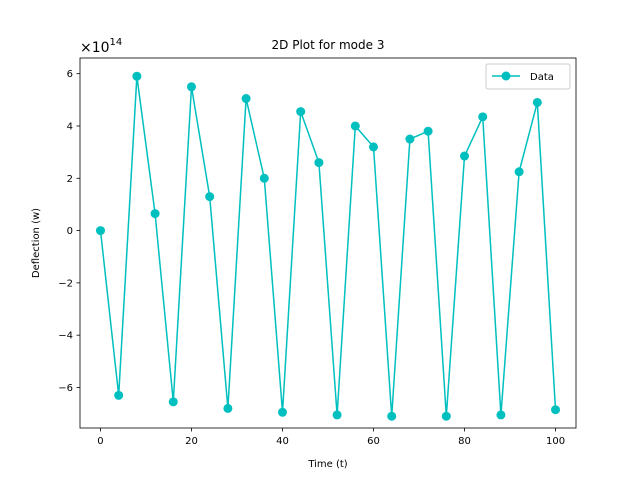 This screenshot has width=640, height=480. I want to click on y-offset-exponent: 14, so click(116, 42).